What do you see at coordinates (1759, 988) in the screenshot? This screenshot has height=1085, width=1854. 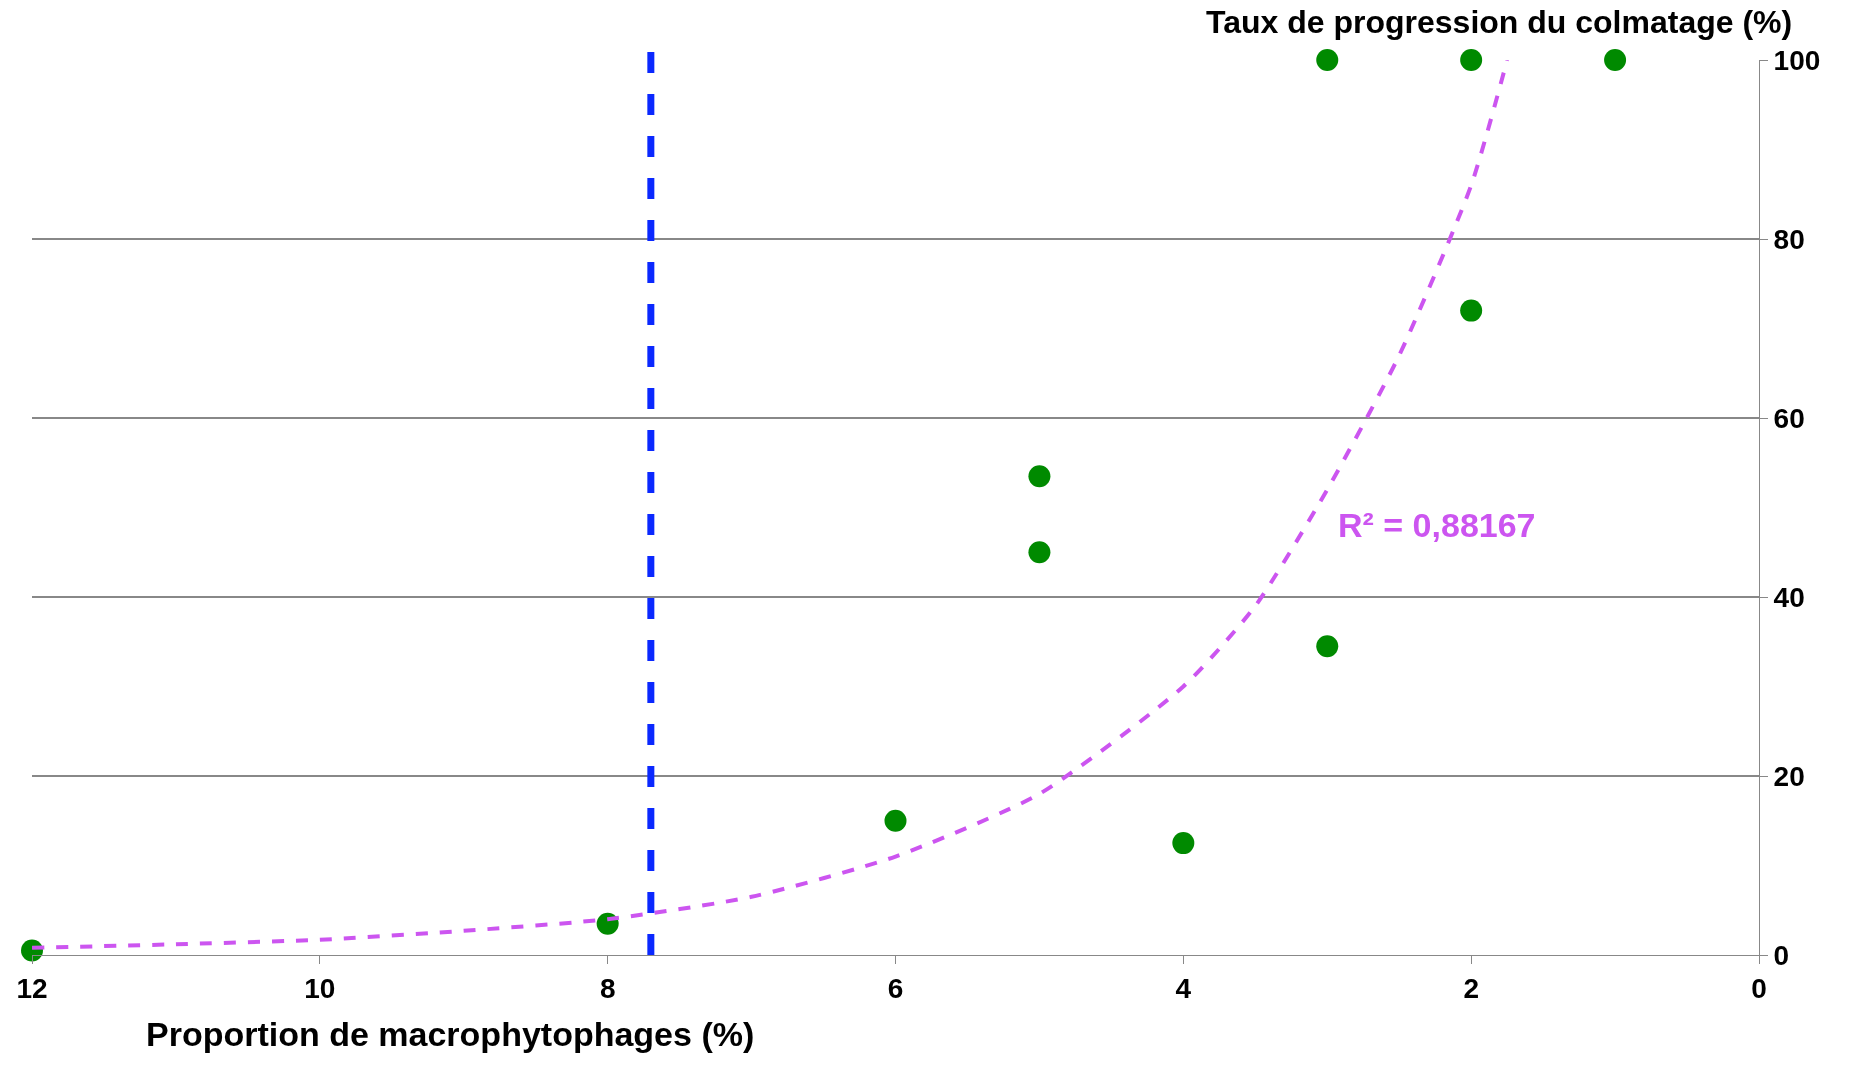 I see `x-tick-label: 0` at bounding box center [1759, 988].